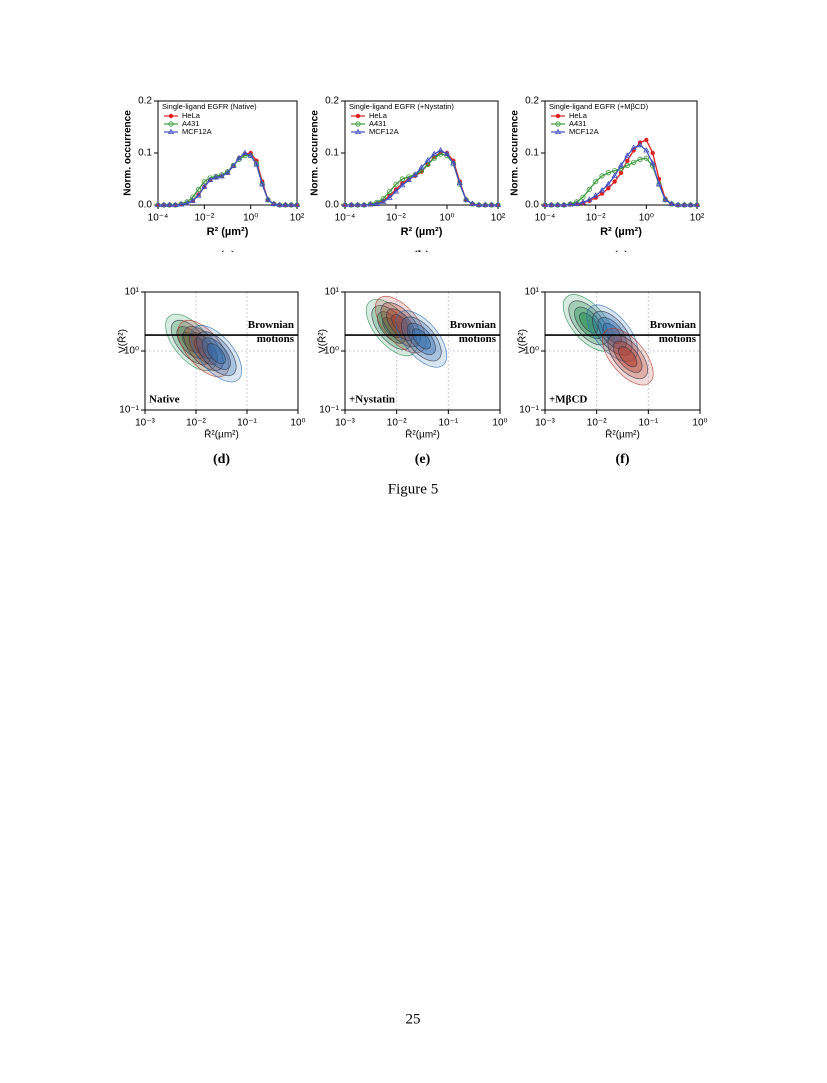 Image resolution: width=827 pixels, height=1083 pixels. I want to click on legend-label: A431, so click(191, 123).